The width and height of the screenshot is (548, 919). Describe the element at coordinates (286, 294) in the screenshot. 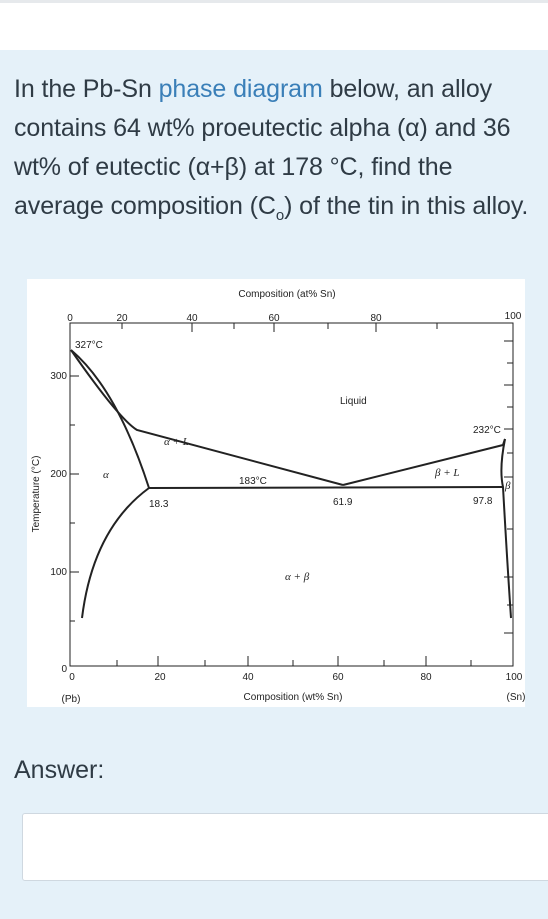

I see `top-axis-title: Composition (at% Sn)` at that location.